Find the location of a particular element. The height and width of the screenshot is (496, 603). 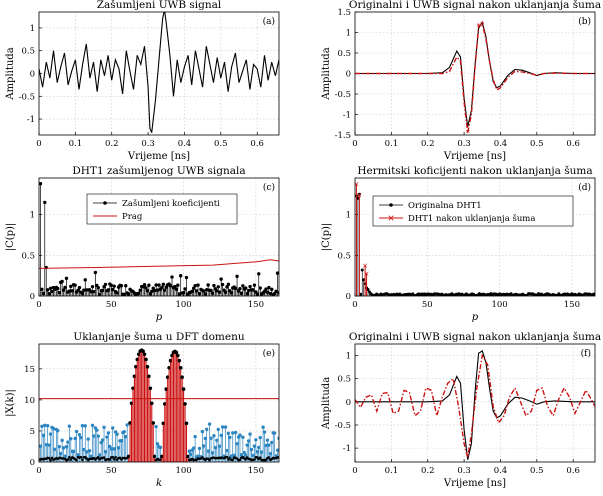

y-tick-label: 0.5 is located at coordinates (344, 256).